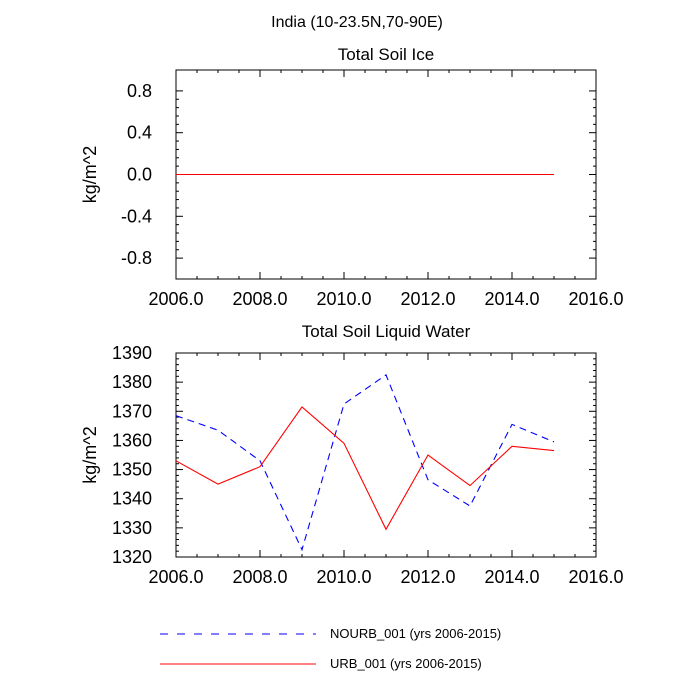  Describe the element at coordinates (136, 258) in the screenshot. I see `y-tick-label: -0.8` at that location.